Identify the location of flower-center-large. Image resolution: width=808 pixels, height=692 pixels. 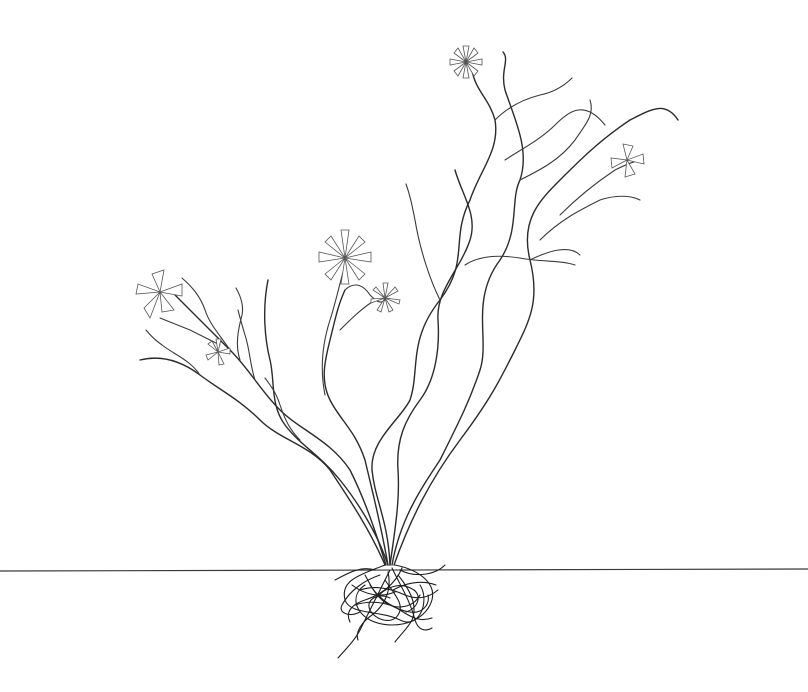
(345, 257).